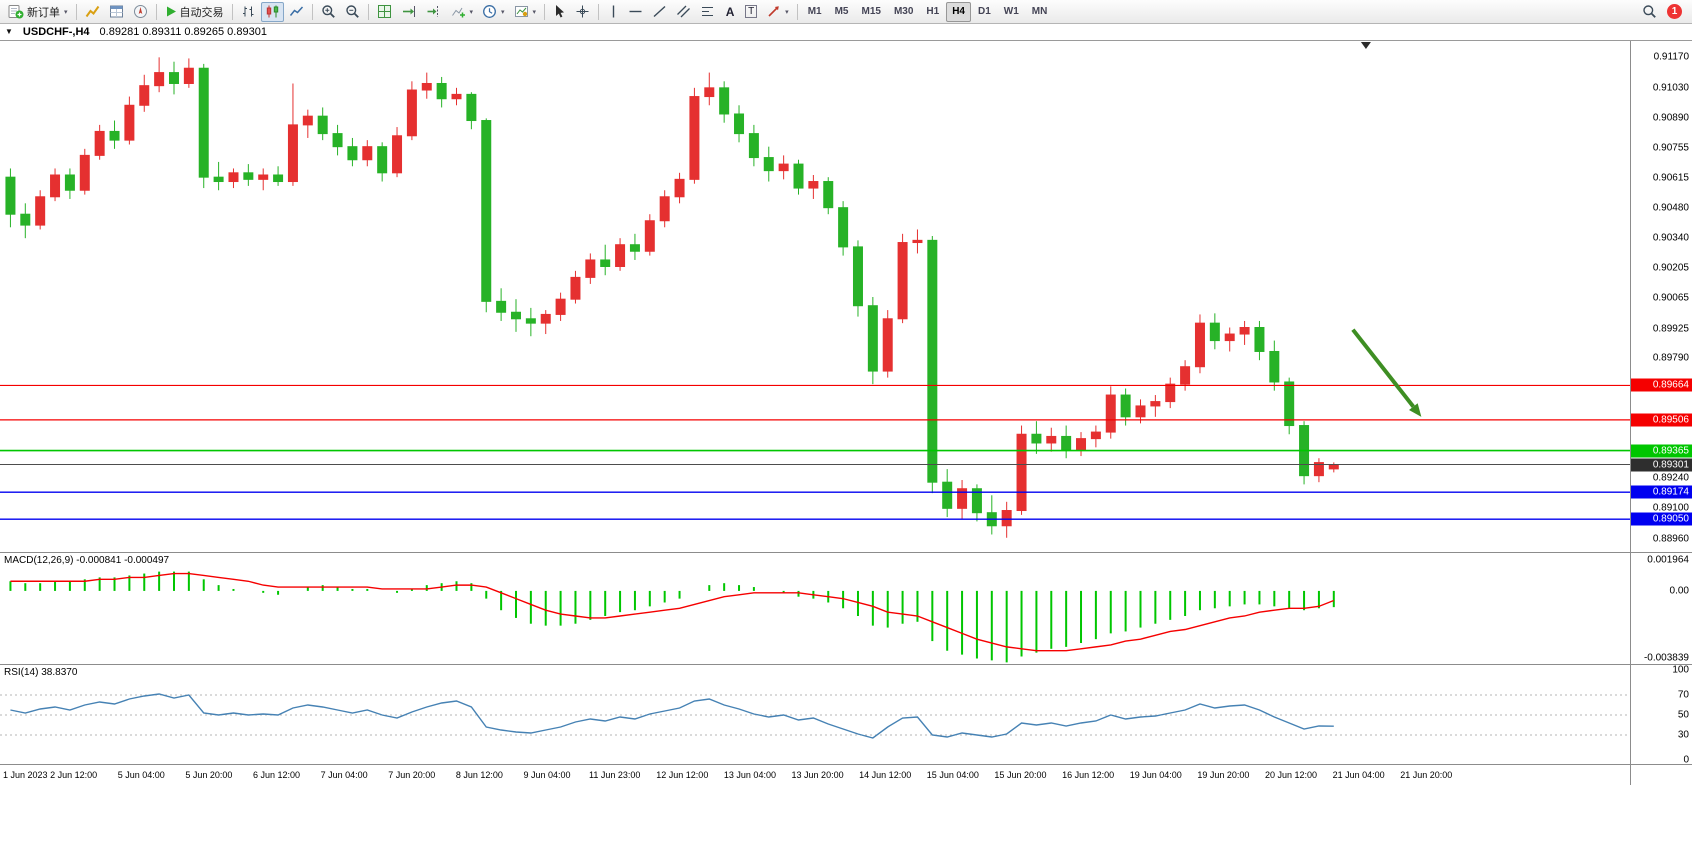 This screenshot has width=1692, height=844. I want to click on rsi-tick: 30, so click(1683, 735).